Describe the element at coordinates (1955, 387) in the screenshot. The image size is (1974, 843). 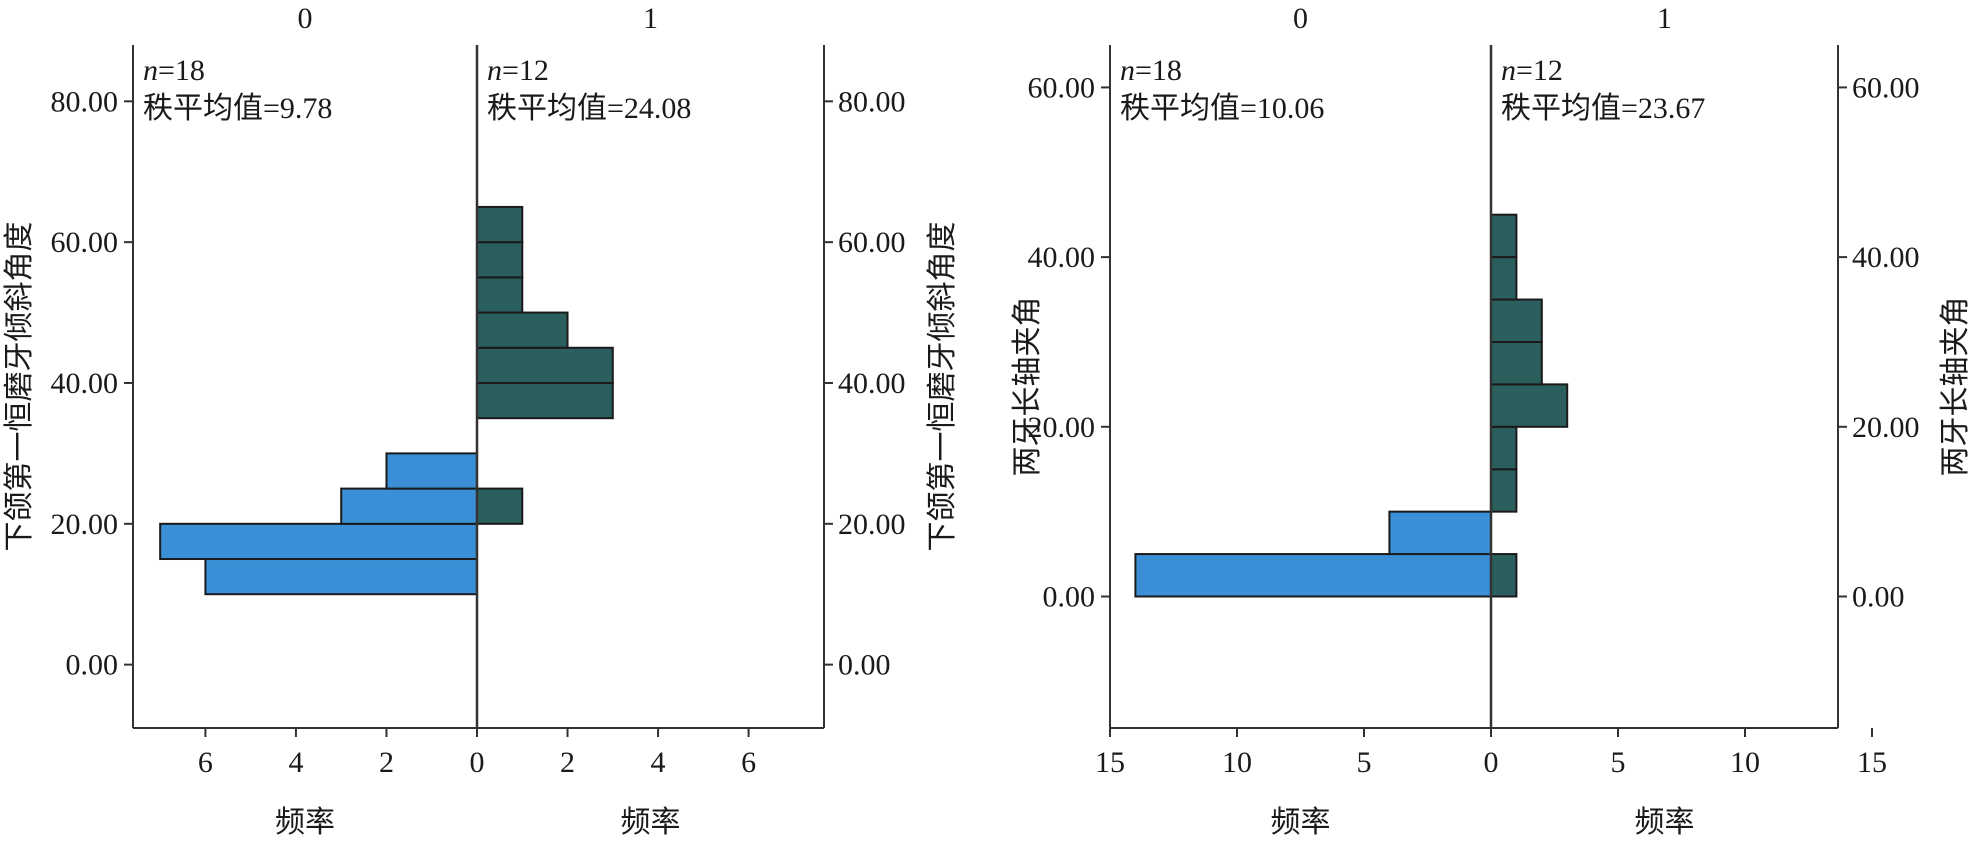
I see `y-axis-title-right: 两牙长轴夹角` at that location.